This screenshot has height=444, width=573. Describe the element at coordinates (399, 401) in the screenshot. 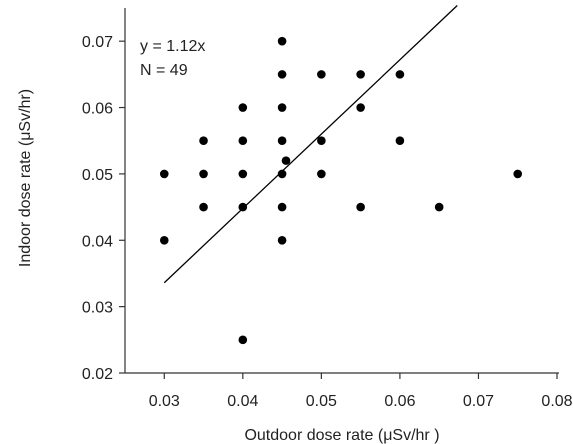

I see `x-tick-label: 0.06` at that location.